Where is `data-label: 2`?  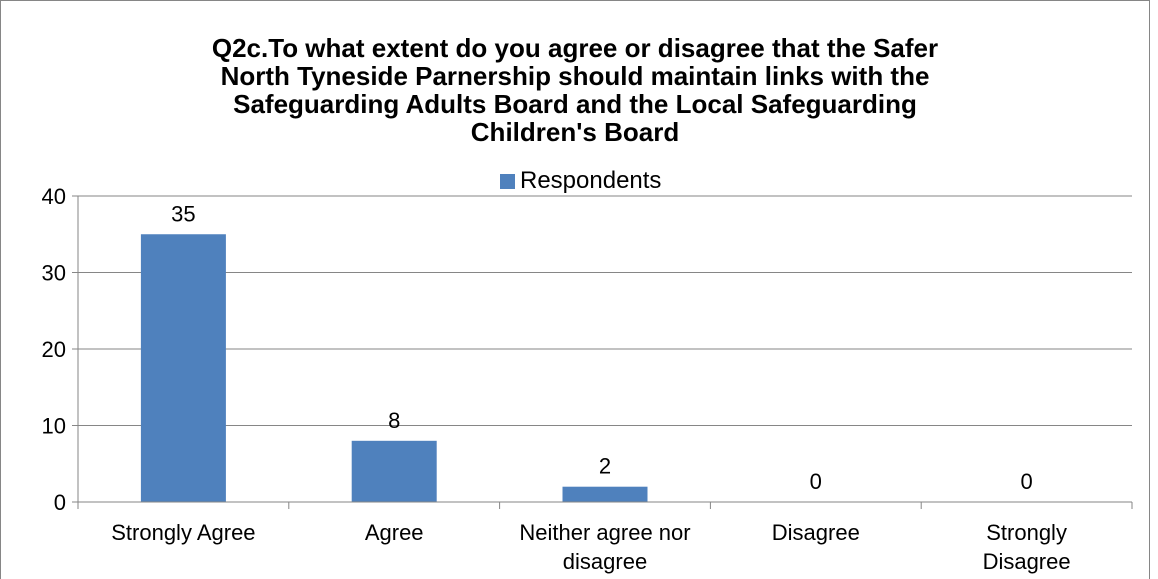
data-label: 2 is located at coordinates (605, 466).